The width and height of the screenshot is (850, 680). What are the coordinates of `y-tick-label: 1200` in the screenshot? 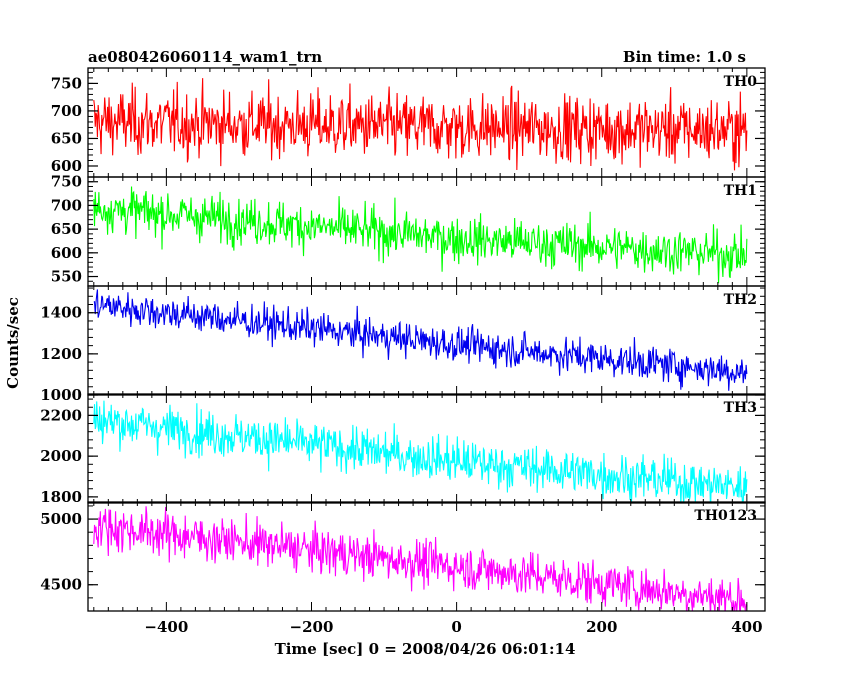 It's located at (61, 354).